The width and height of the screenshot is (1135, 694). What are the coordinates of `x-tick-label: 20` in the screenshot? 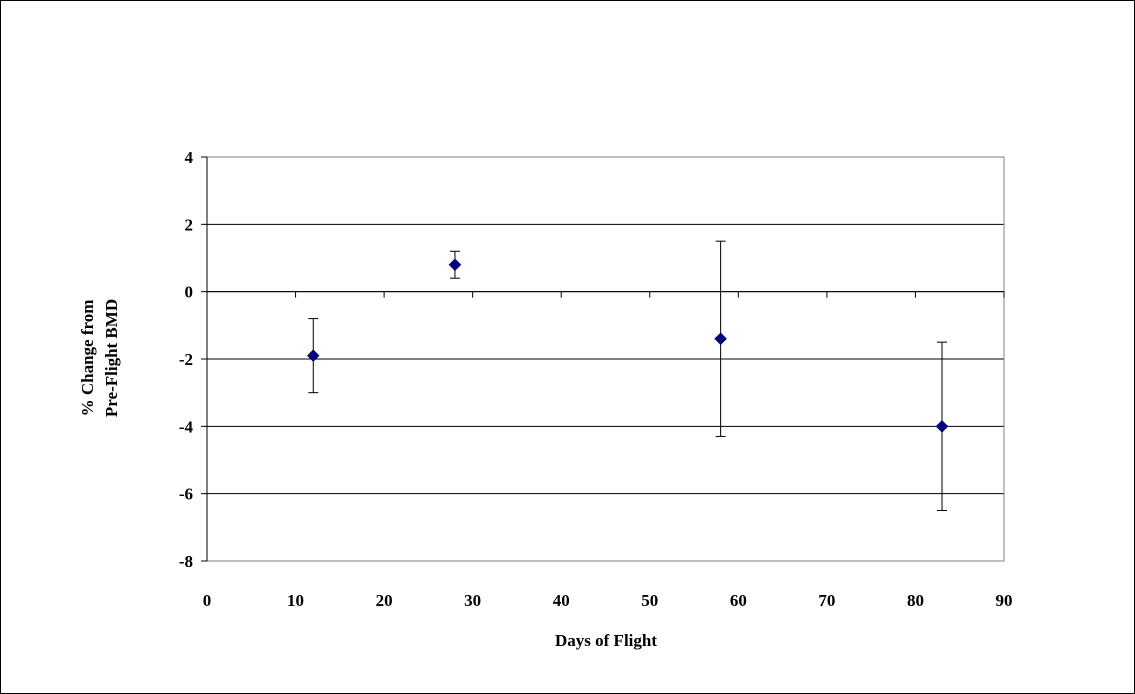 It's located at (384, 600).